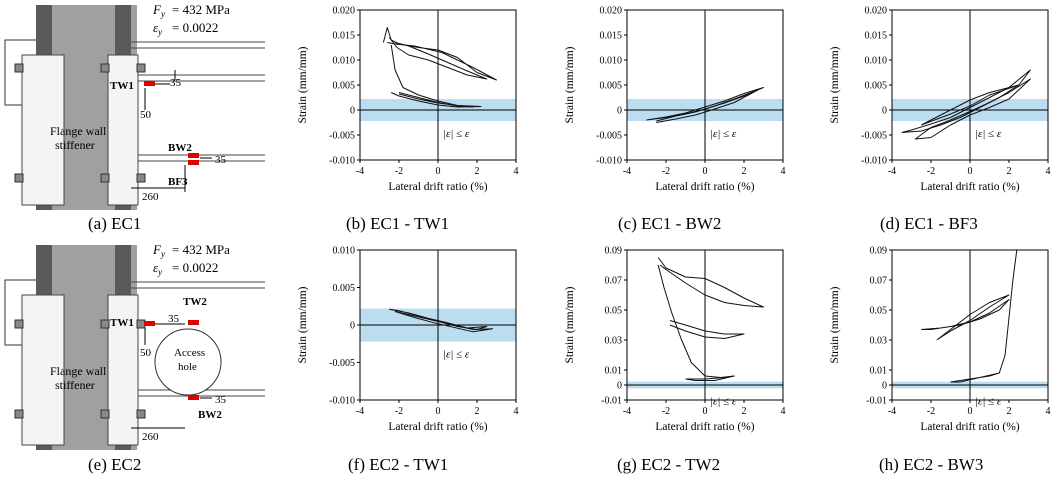 Image resolution: width=1062 pixels, height=480 pixels. What do you see at coordinates (344, 86) in the screenshot?
I see `y-tick-label: 0.005` at bounding box center [344, 86].